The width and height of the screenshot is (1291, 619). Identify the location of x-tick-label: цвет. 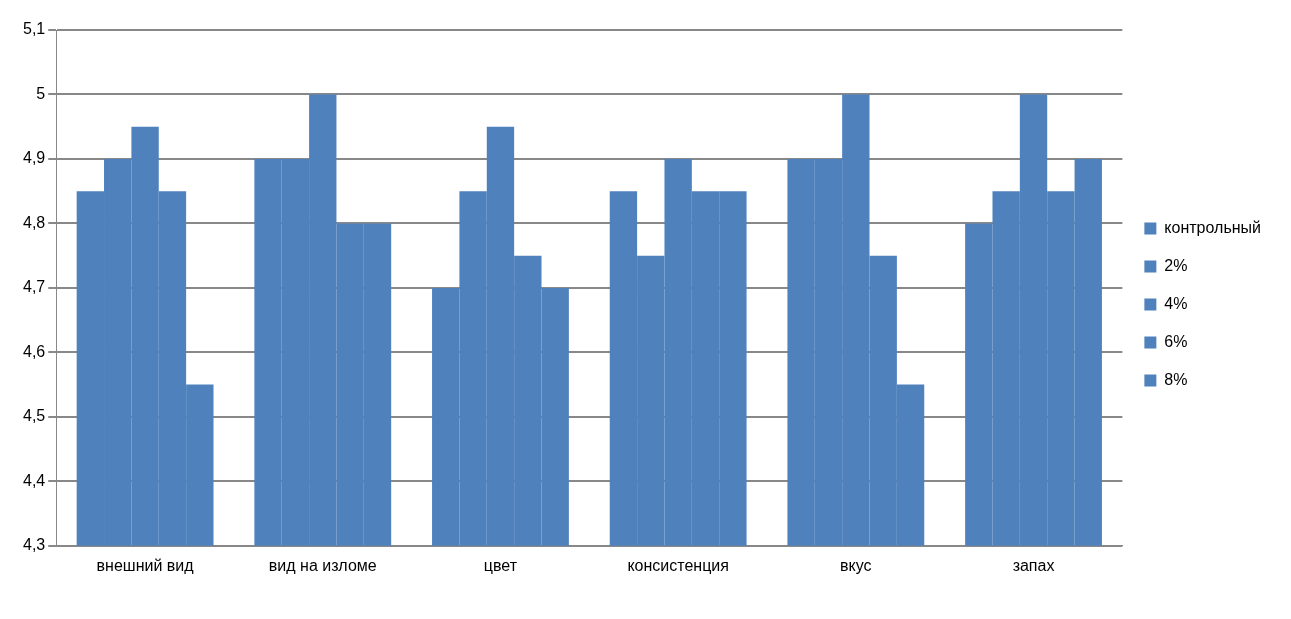
(500, 565).